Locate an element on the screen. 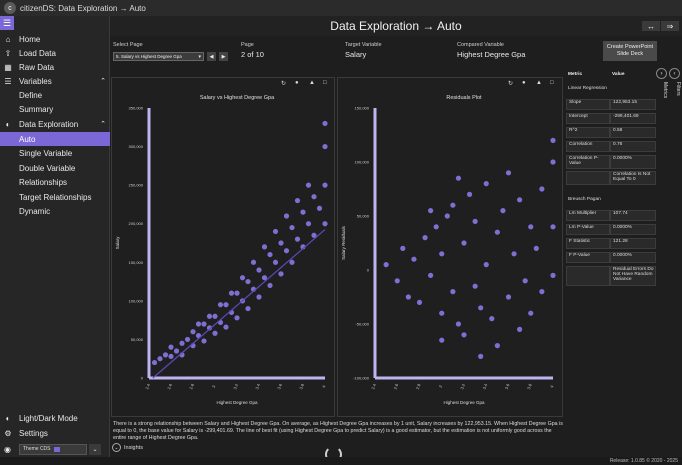  theme-row: ◉ Theme CDS ⌄ is located at coordinates (55, 449).